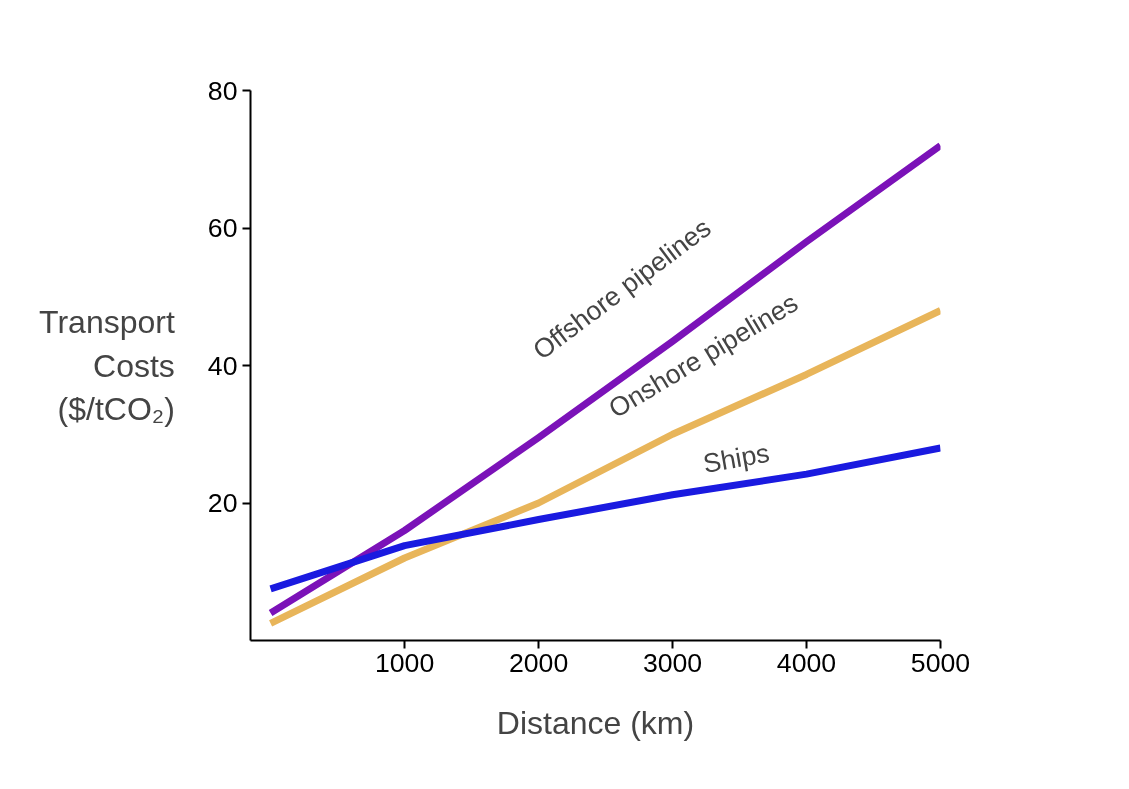 The image size is (1129, 789). I want to click on x-tick-label: 1000, so click(404, 662).